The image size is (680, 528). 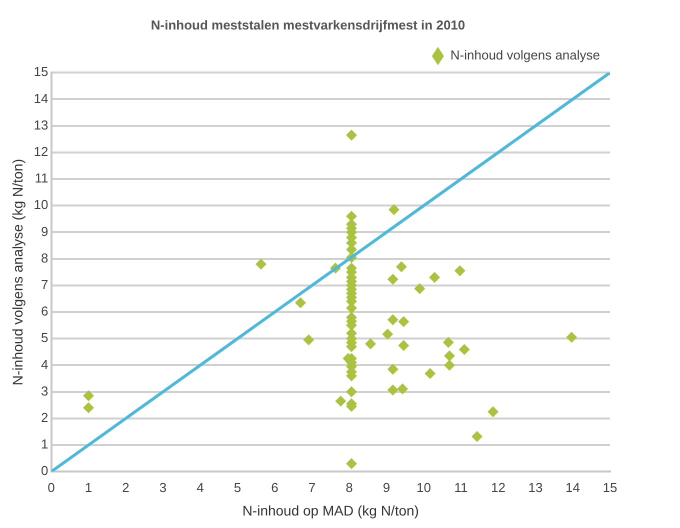 I want to click on legend-label: N-inhoud volgens analyse, so click(x=525, y=55).